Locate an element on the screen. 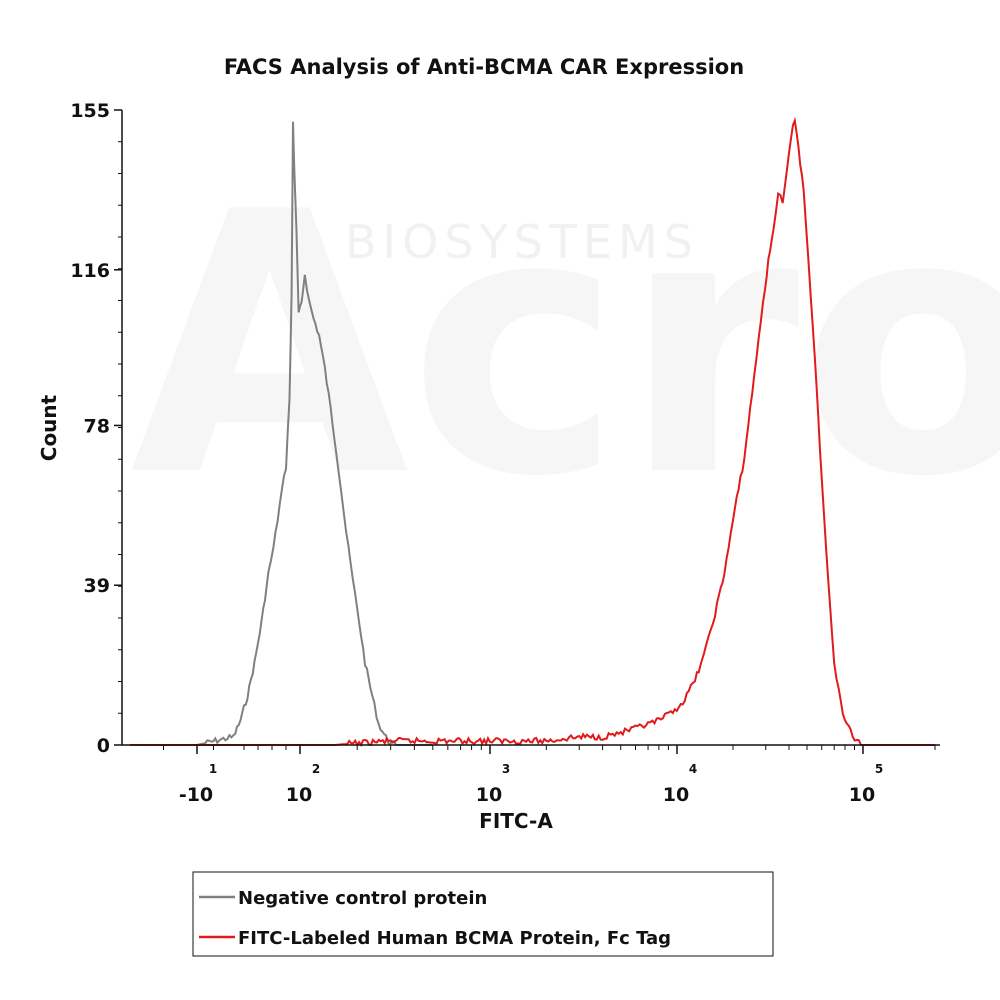 This screenshot has height=1000, width=1000. x-tick-exponent: 4 is located at coordinates (693, 769).